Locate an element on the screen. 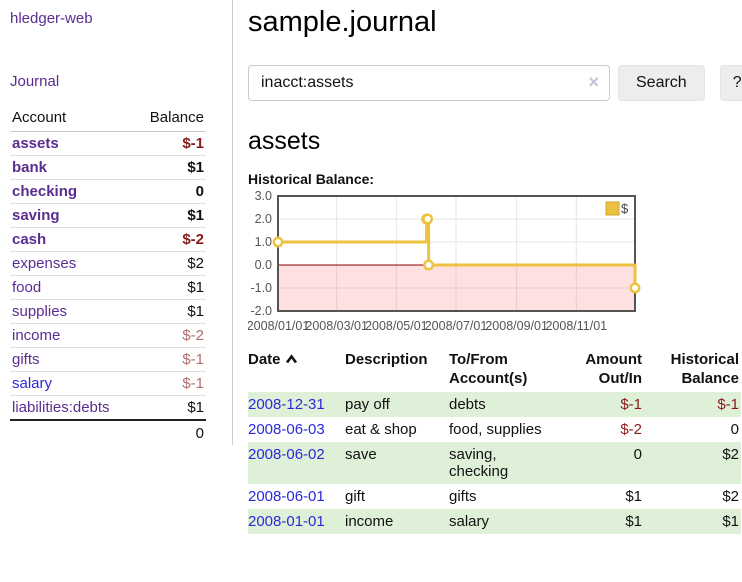 This screenshot has width=742, height=582. accounts-header-balance: Balance is located at coordinates (170, 118).